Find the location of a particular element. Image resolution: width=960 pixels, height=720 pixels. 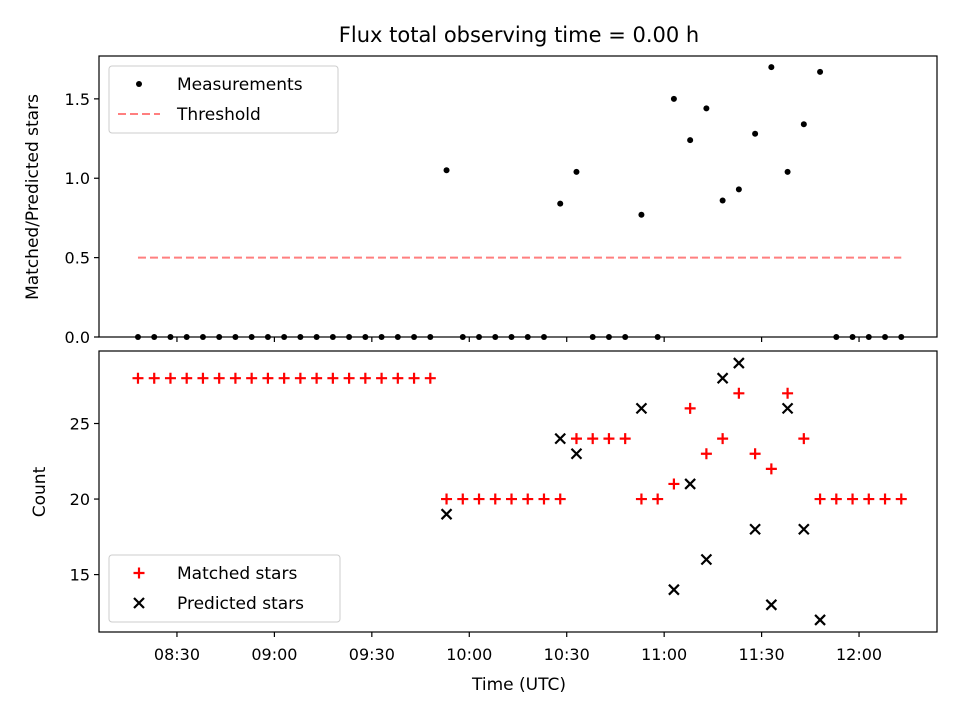

top-legend: Measurements Threshold is located at coordinates (223, 99).